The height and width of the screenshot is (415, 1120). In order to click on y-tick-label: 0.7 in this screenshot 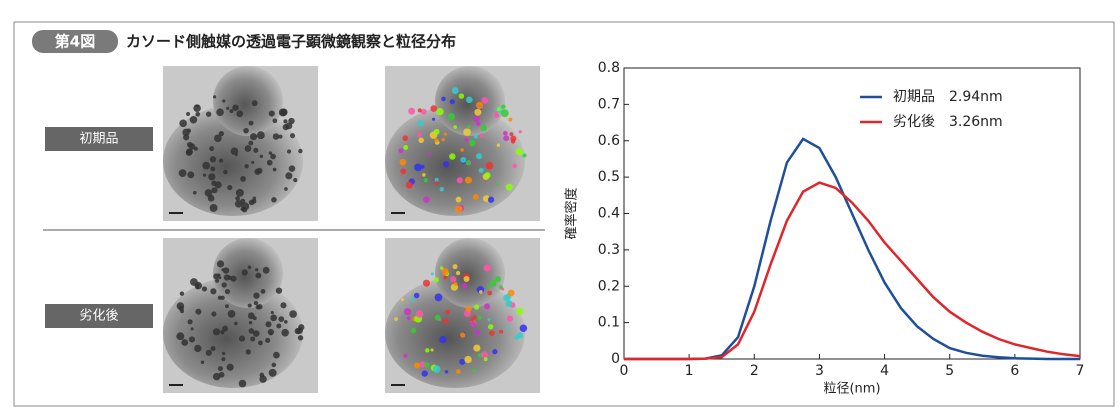, I will do `click(609, 104)`.